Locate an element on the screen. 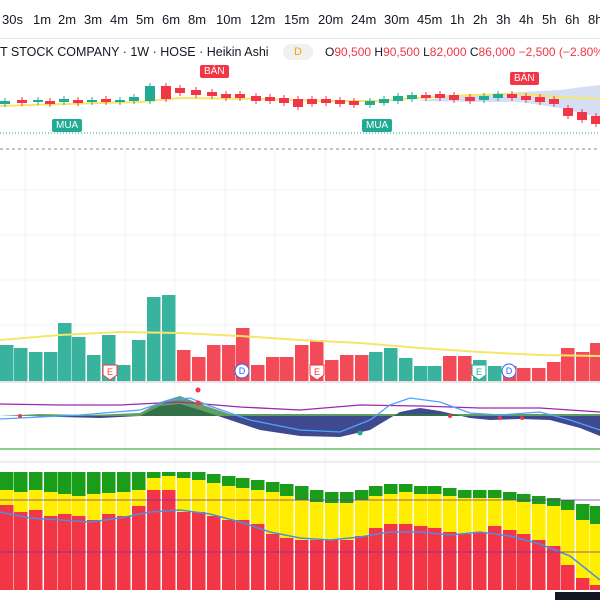 The height and width of the screenshot is (600, 600). volume-pane is located at coordinates (300, 339).